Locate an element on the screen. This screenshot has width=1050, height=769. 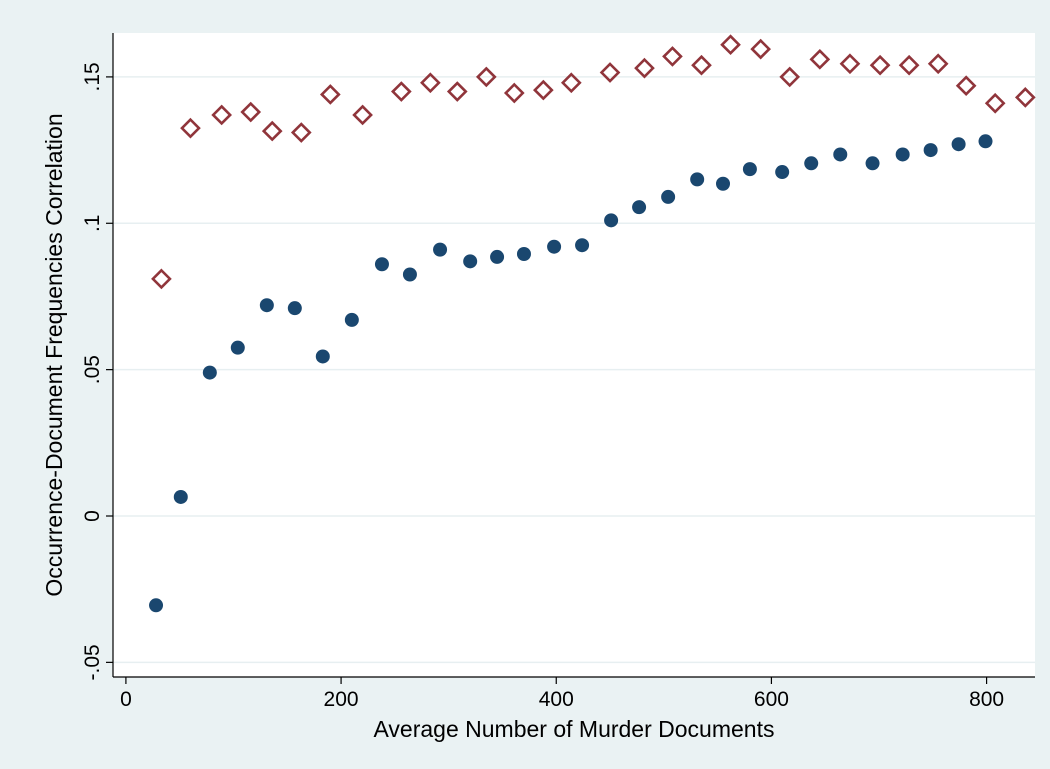
x-tick-label: 600 is located at coordinates (771, 699).